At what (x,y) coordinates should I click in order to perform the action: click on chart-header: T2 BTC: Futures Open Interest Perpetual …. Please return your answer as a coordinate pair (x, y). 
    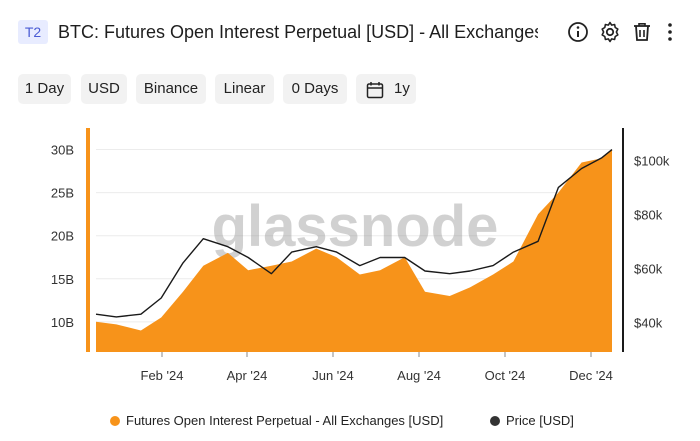
    Looking at the image, I should click on (350, 32).